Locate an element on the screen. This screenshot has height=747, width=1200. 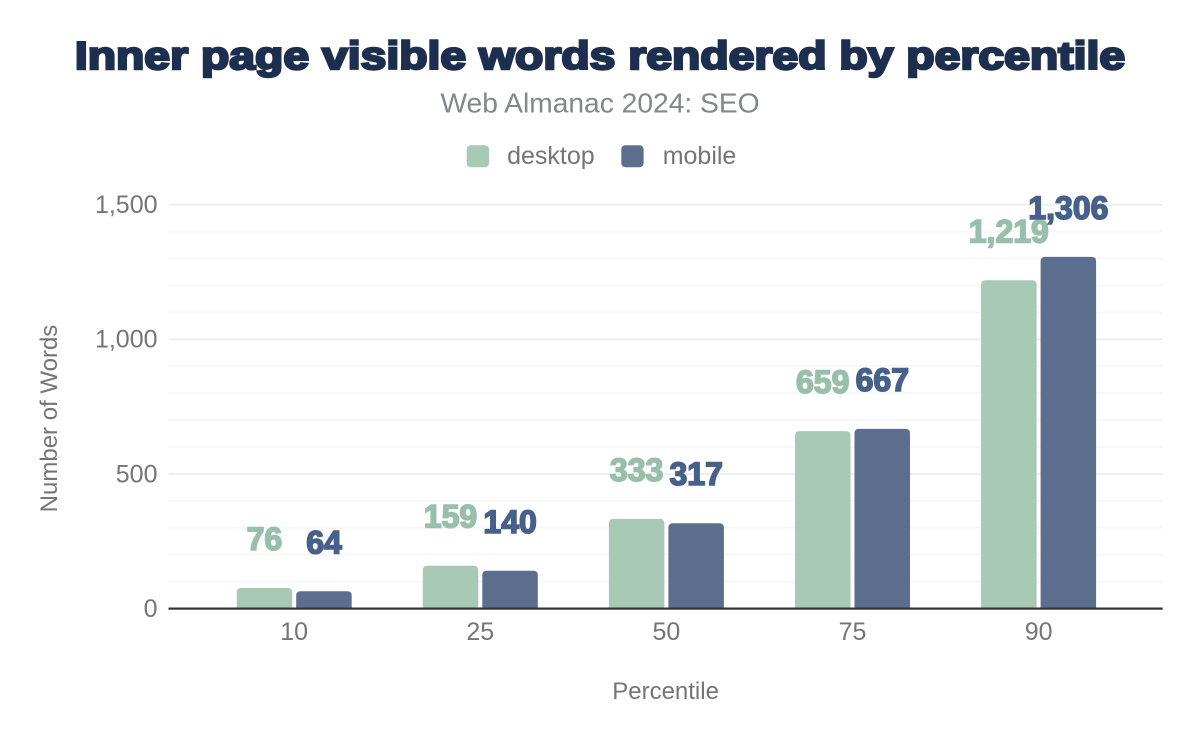
svg-text: 159 is located at coordinates (450, 517).